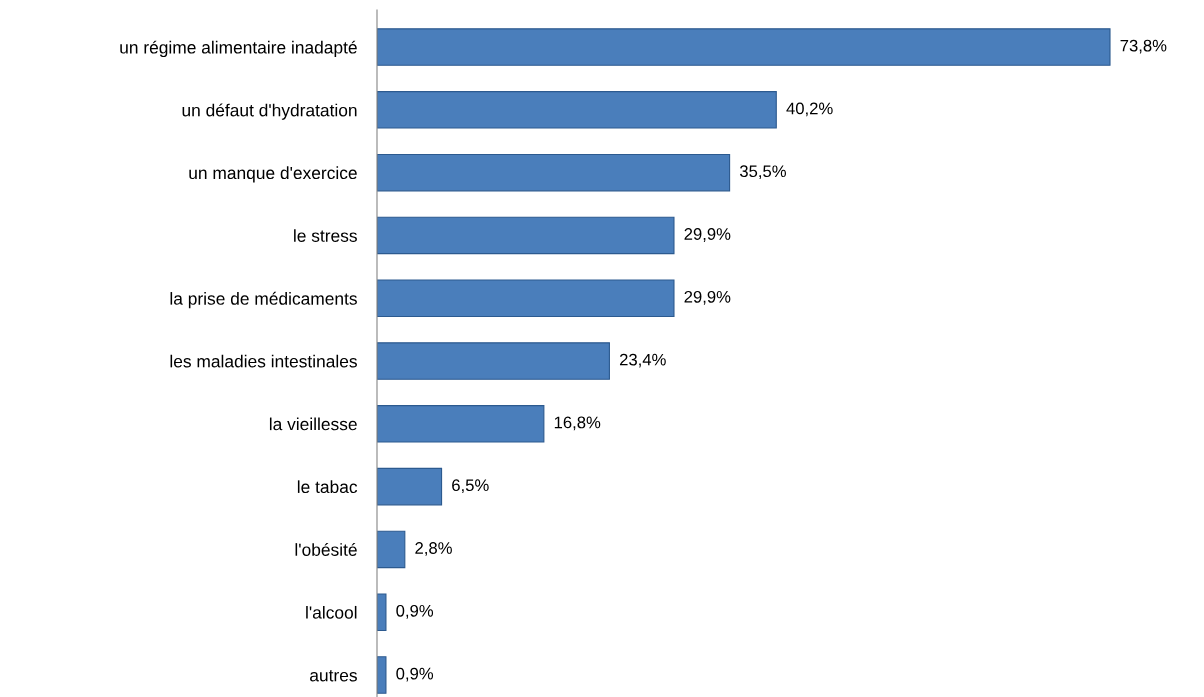 The height and width of the screenshot is (697, 1204). I want to click on y-tick-label: un régime alimentaire inadapté, so click(238, 49).